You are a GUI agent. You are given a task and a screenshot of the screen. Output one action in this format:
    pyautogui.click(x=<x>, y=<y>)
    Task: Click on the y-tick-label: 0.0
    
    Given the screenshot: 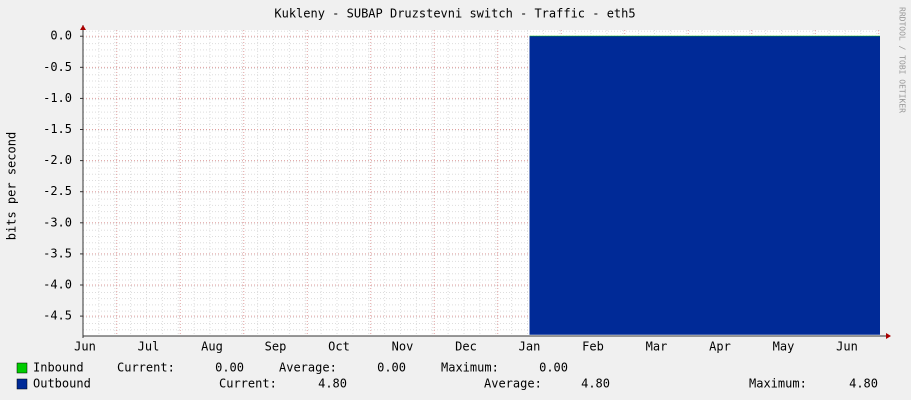 What is the action you would take?
    pyautogui.click(x=61, y=36)
    